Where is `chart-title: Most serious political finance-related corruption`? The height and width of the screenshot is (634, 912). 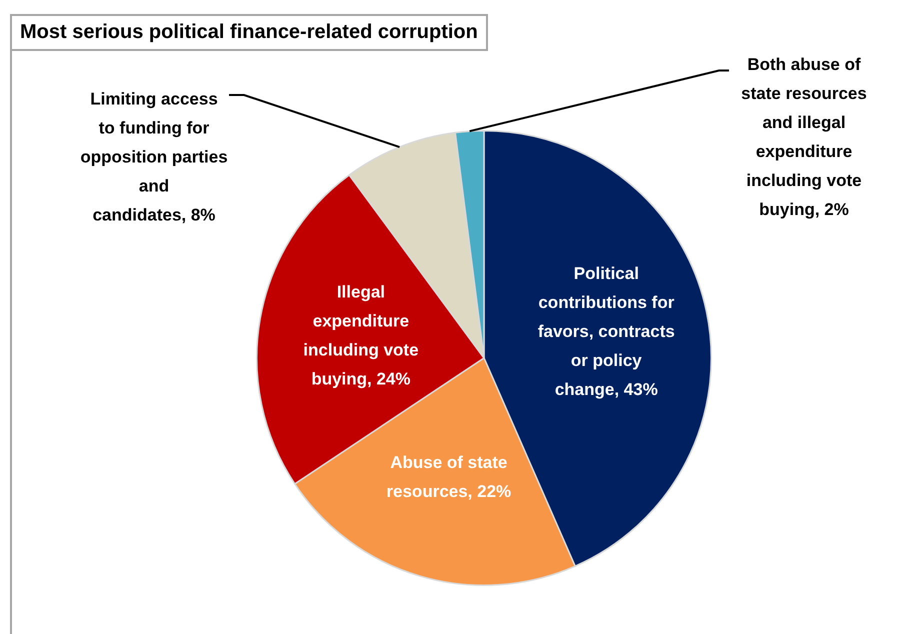 chart-title: Most serious political finance-related corruption is located at coordinates (249, 32).